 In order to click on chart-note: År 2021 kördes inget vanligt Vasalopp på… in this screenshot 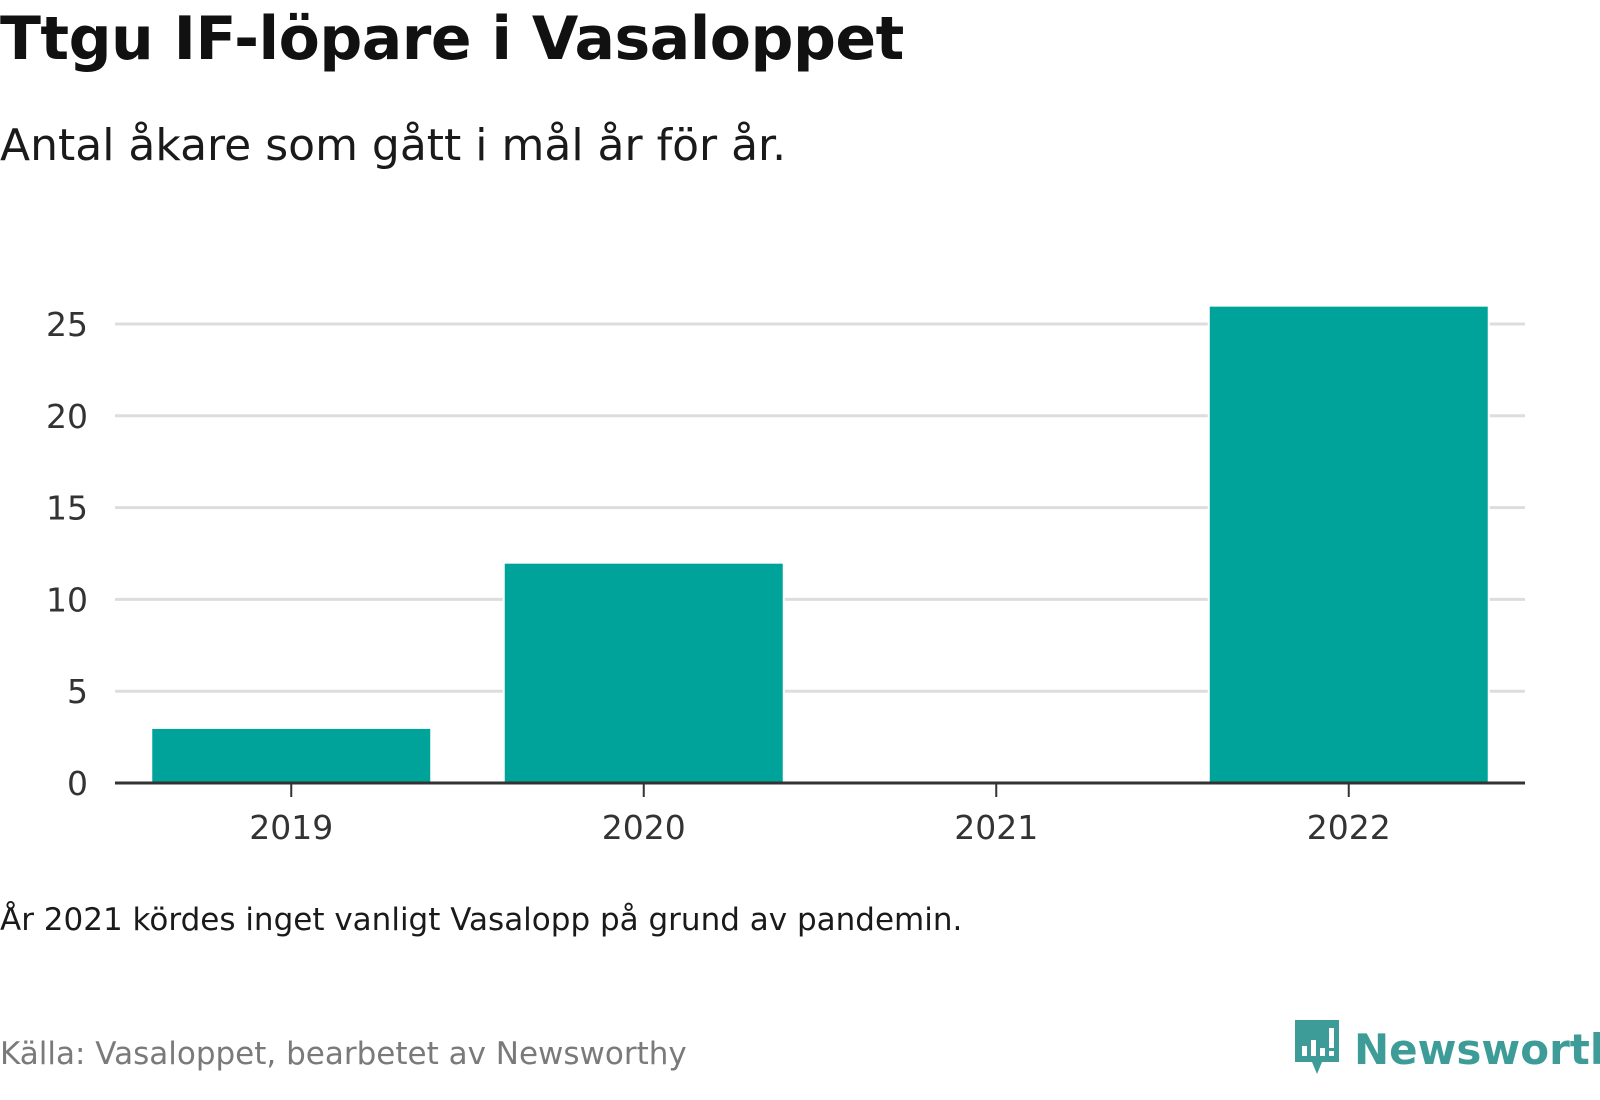, I will do `click(481, 920)`.